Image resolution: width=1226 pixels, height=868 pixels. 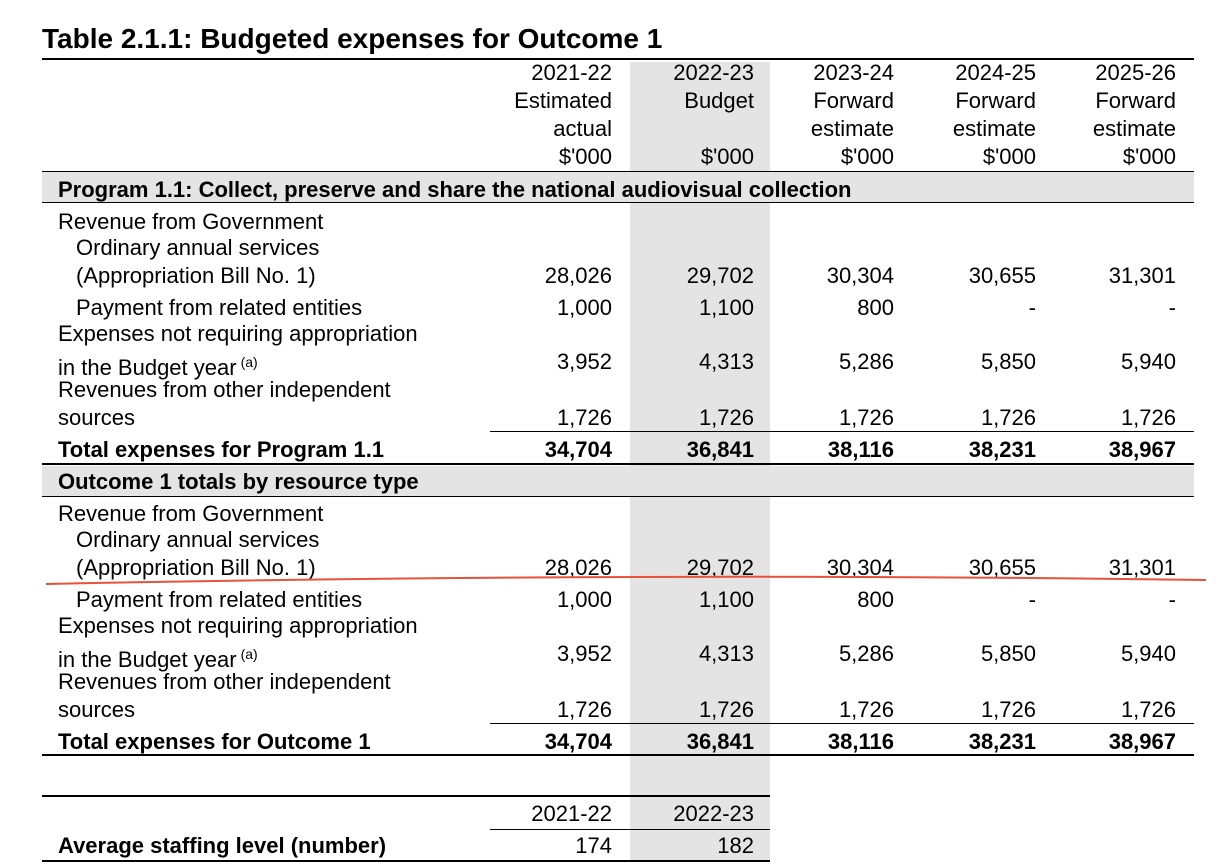 I want to click on staffing-bottom-rule, so click(x=406, y=861).